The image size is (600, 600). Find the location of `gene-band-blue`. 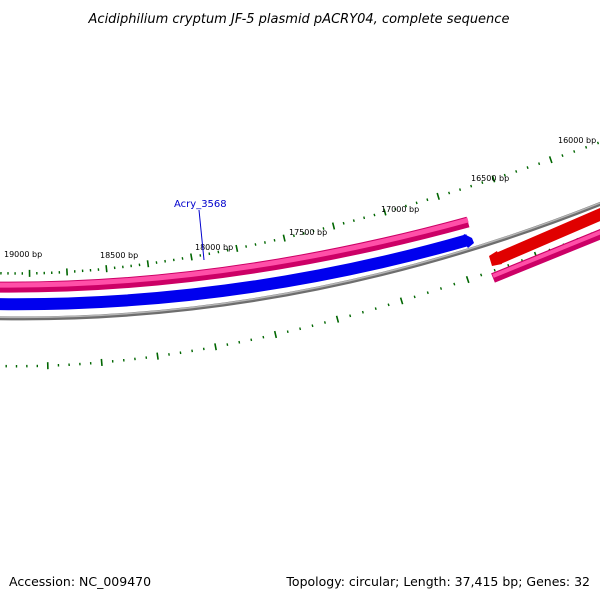

gene-band-blue is located at coordinates (235, 272).